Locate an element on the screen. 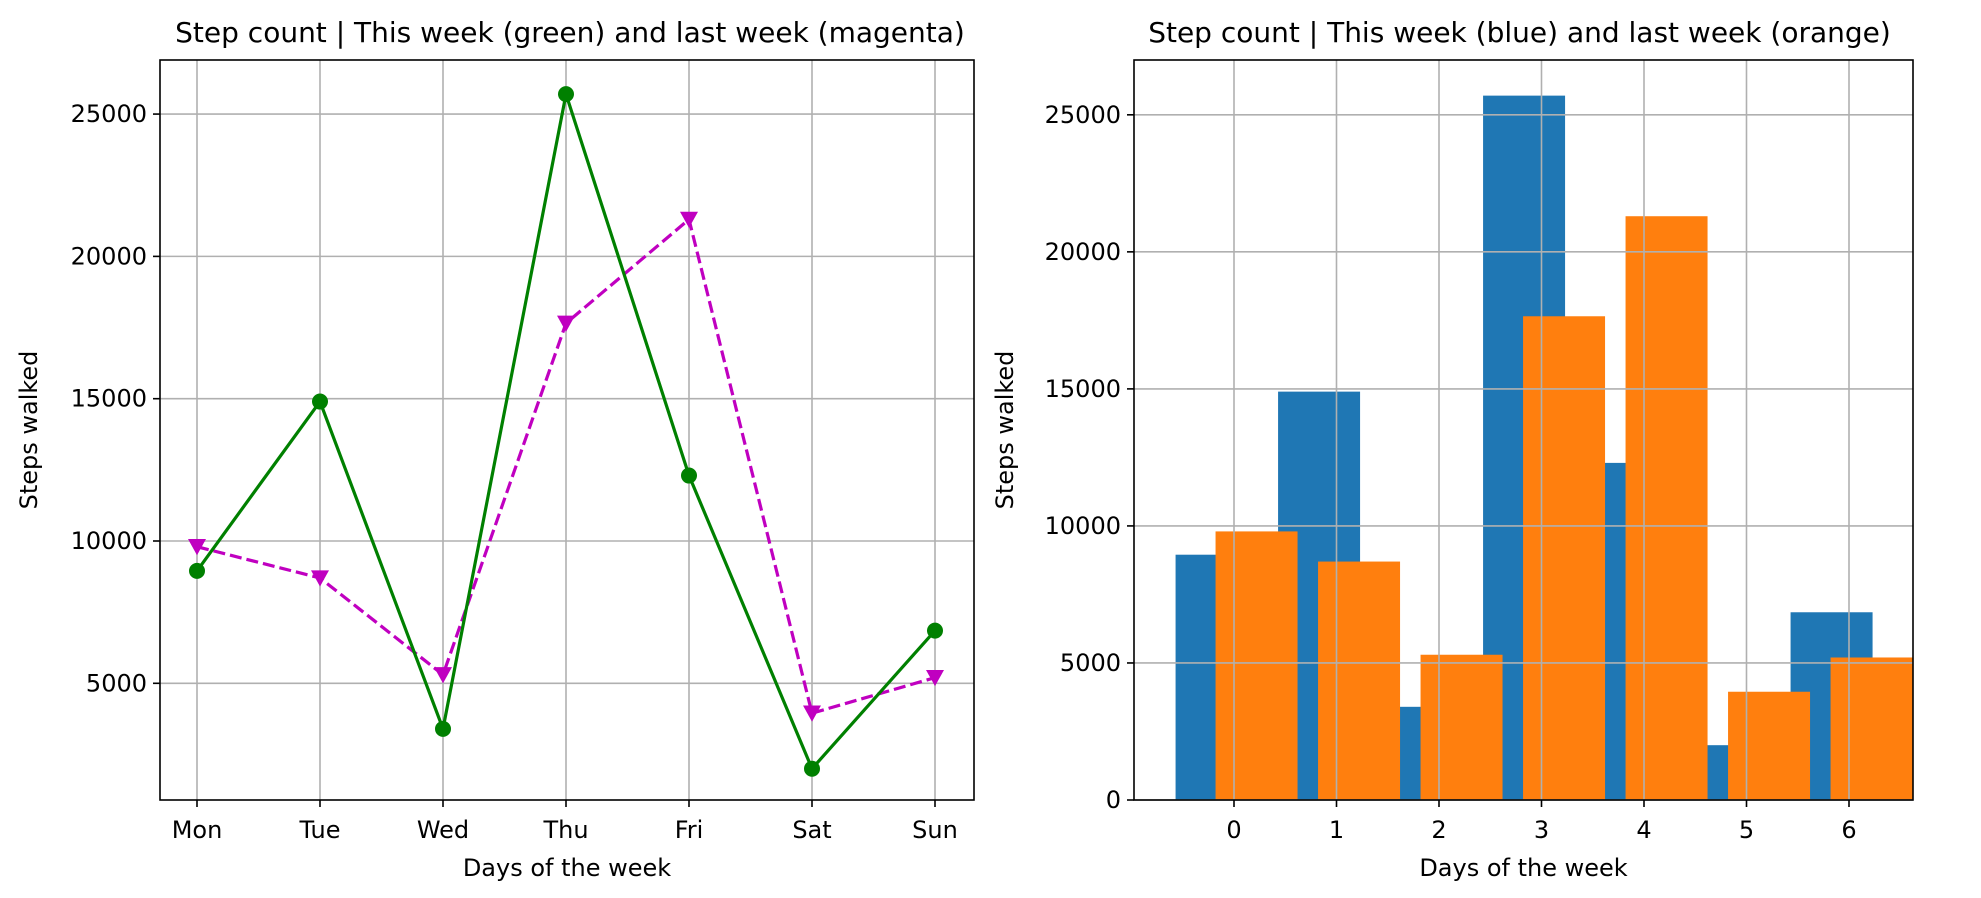 The height and width of the screenshot is (898, 1981). left-x-axis-label: Days of the week is located at coordinates (567, 868).